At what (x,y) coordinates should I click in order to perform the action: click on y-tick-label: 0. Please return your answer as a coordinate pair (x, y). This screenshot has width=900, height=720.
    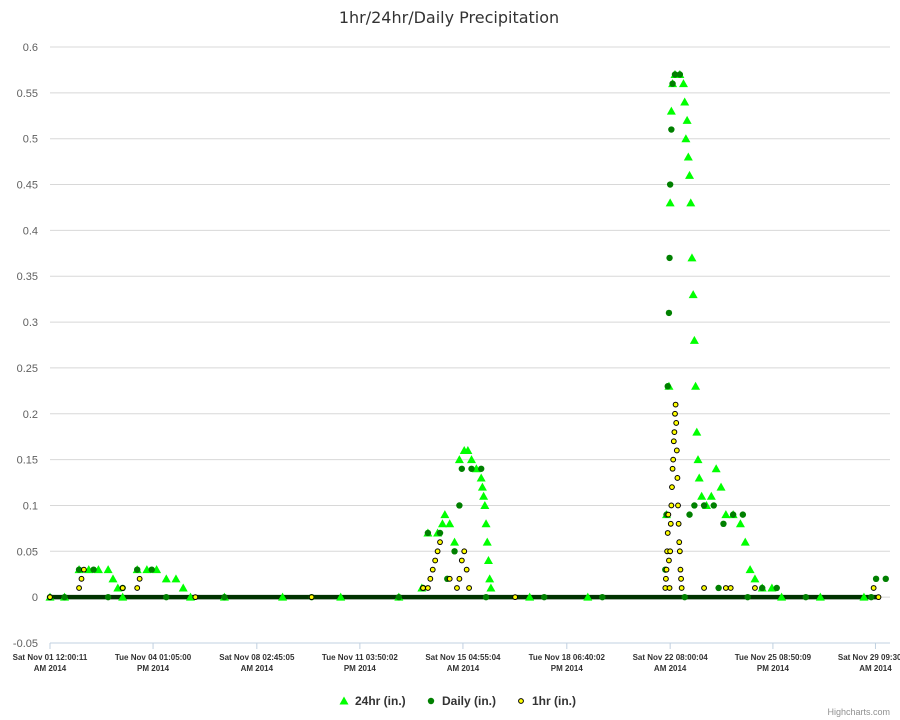
    Looking at the image, I should click on (35, 598).